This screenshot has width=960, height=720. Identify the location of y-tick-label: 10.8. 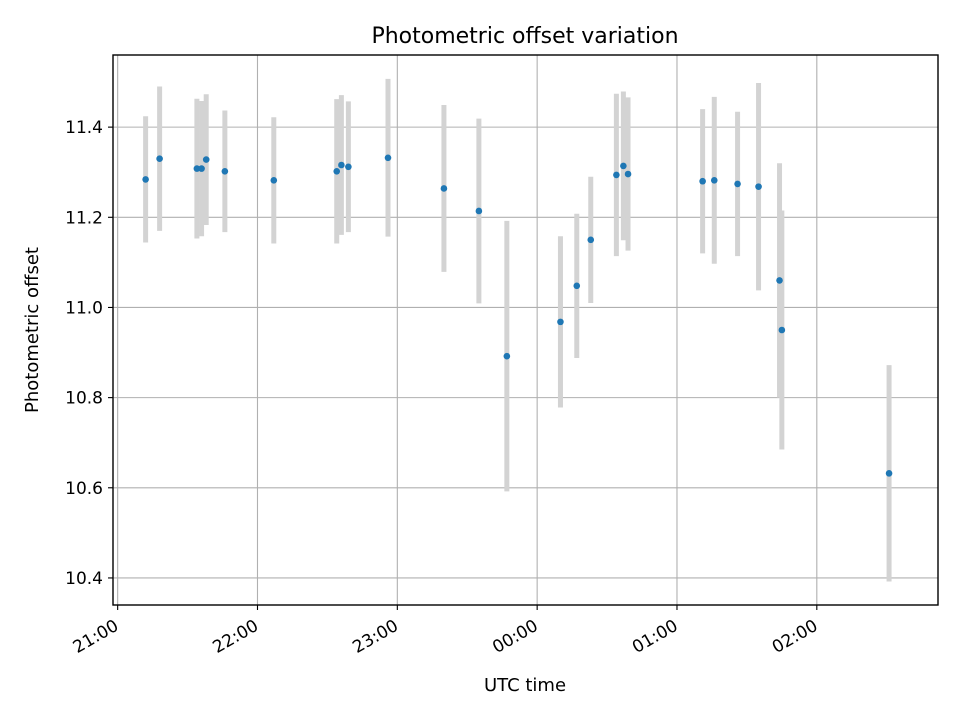
(84, 399).